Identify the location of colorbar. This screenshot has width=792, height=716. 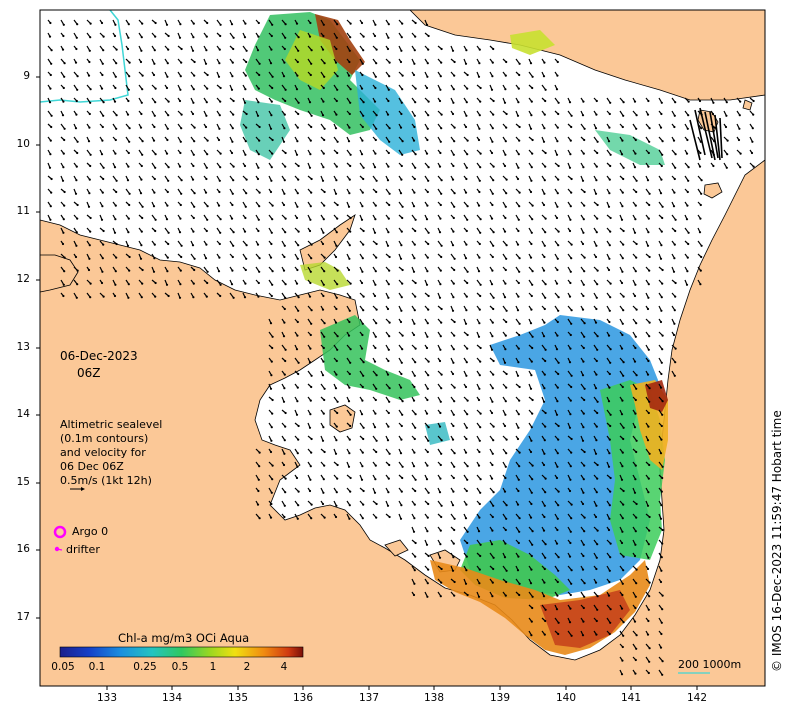
(181, 652).